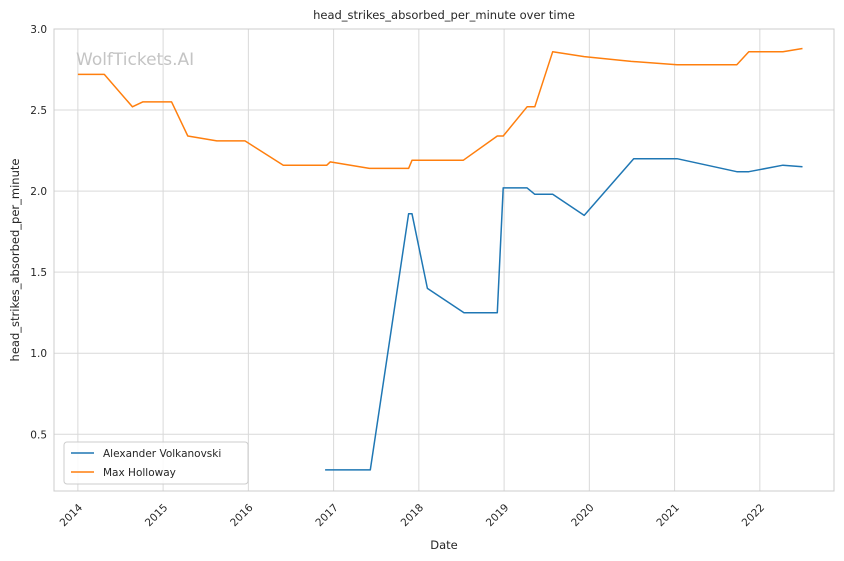 The height and width of the screenshot is (561, 844). I want to click on legend: Alexander Volkanovski Max Holloway, so click(156, 463).